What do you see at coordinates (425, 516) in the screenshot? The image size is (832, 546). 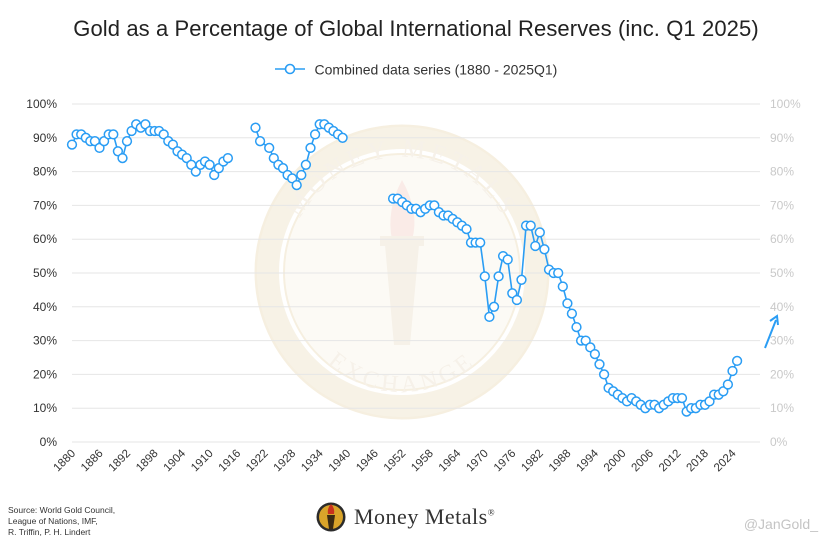 I see `brand-name: Money Metals®` at bounding box center [425, 516].